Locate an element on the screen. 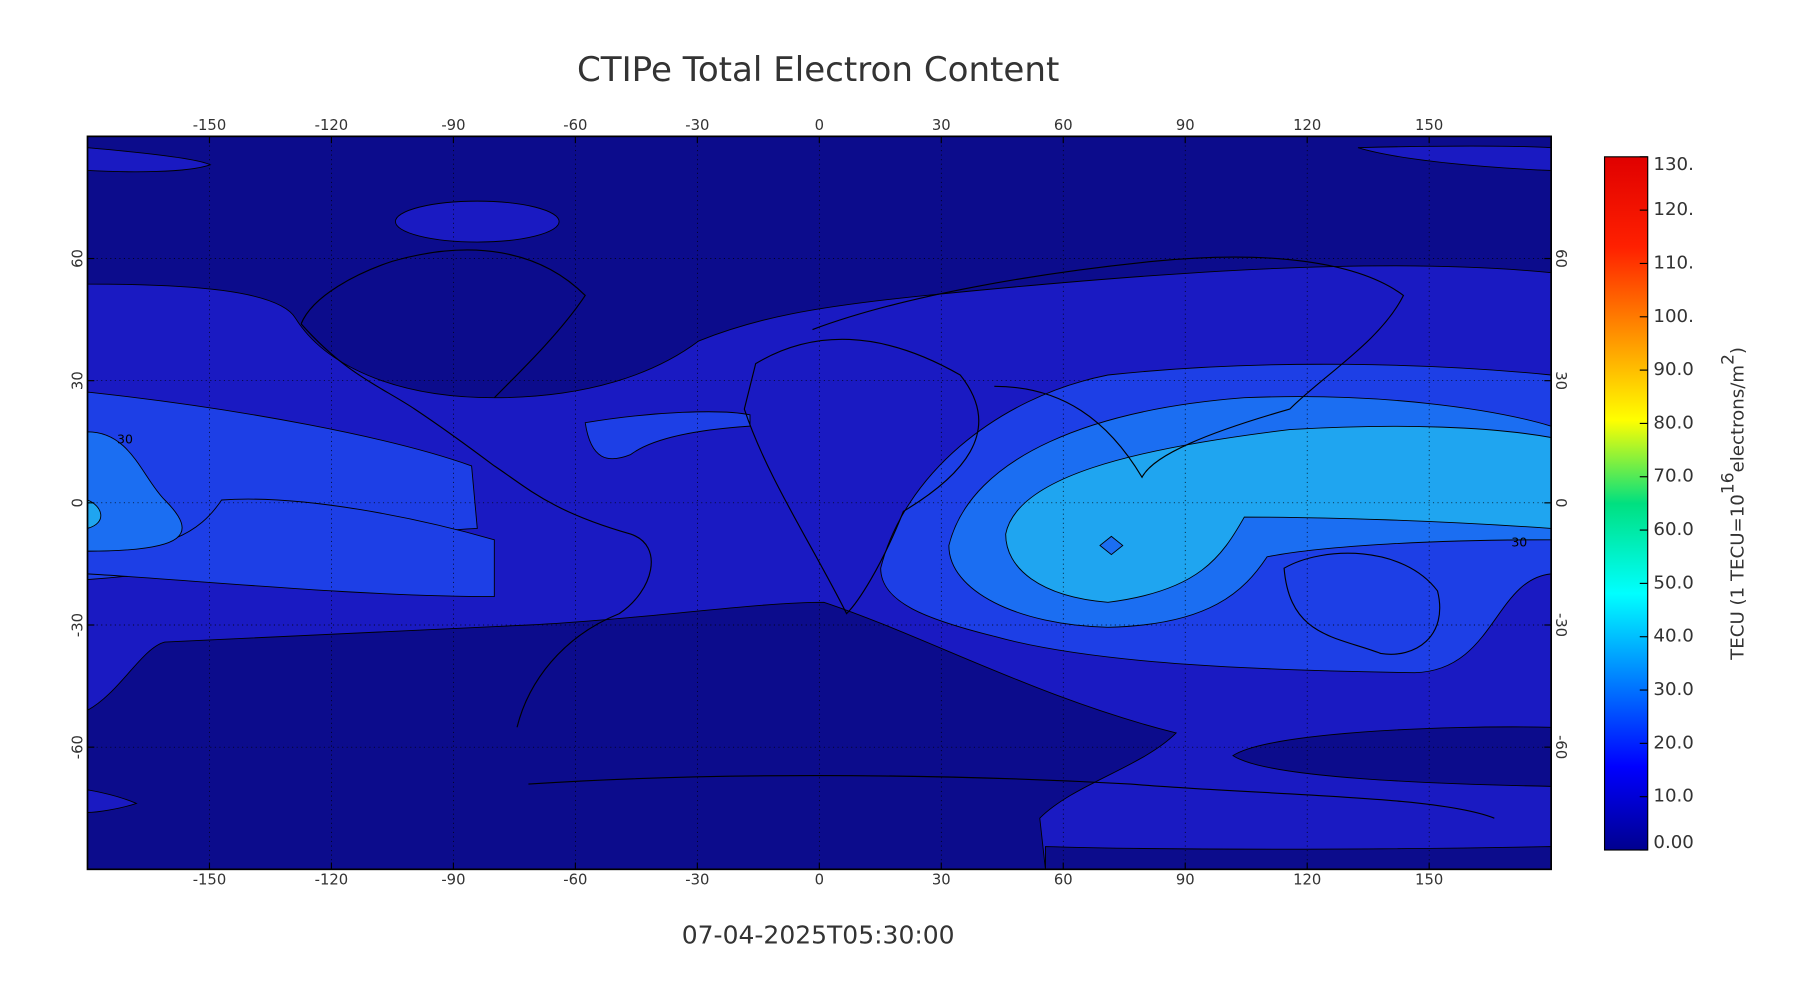 This screenshot has width=1800, height=1000. lat-label-right: -30 is located at coordinates (1560, 625).